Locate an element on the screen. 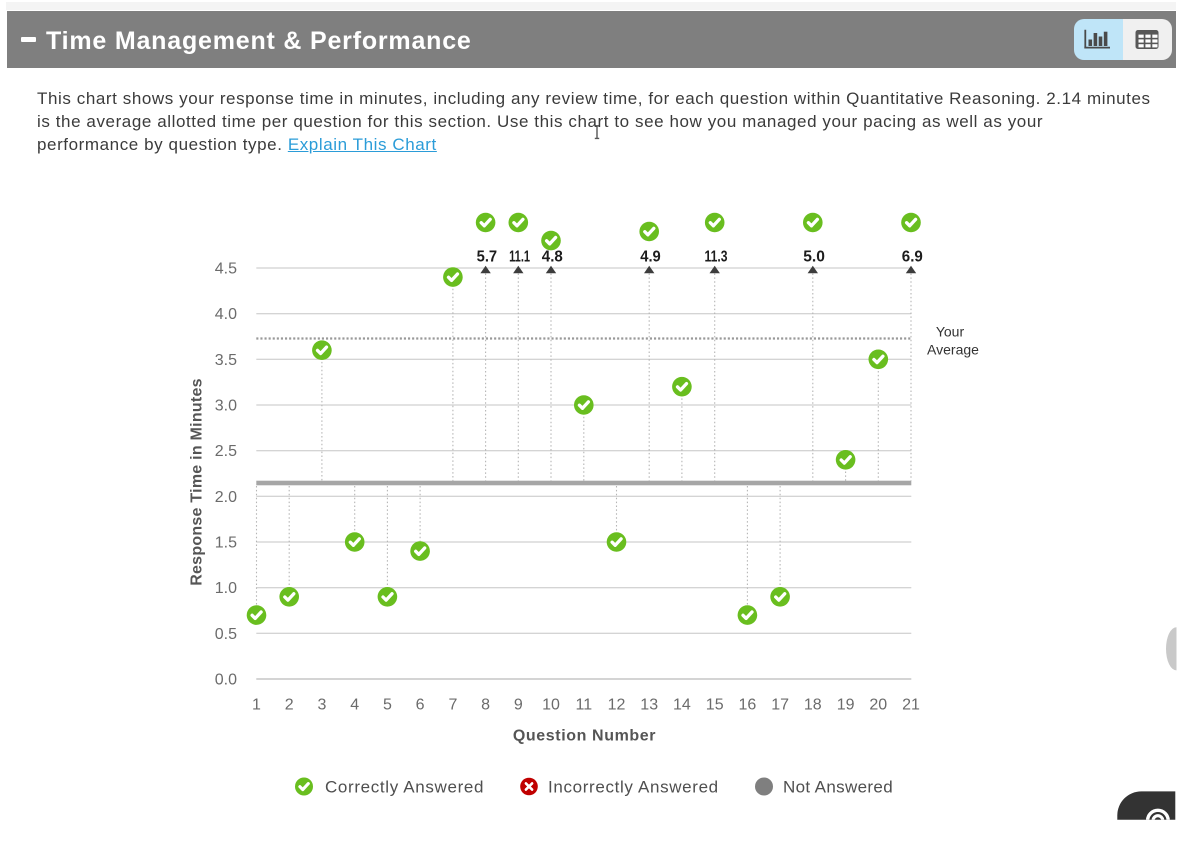  svg-text: 11.3 is located at coordinates (716, 257).